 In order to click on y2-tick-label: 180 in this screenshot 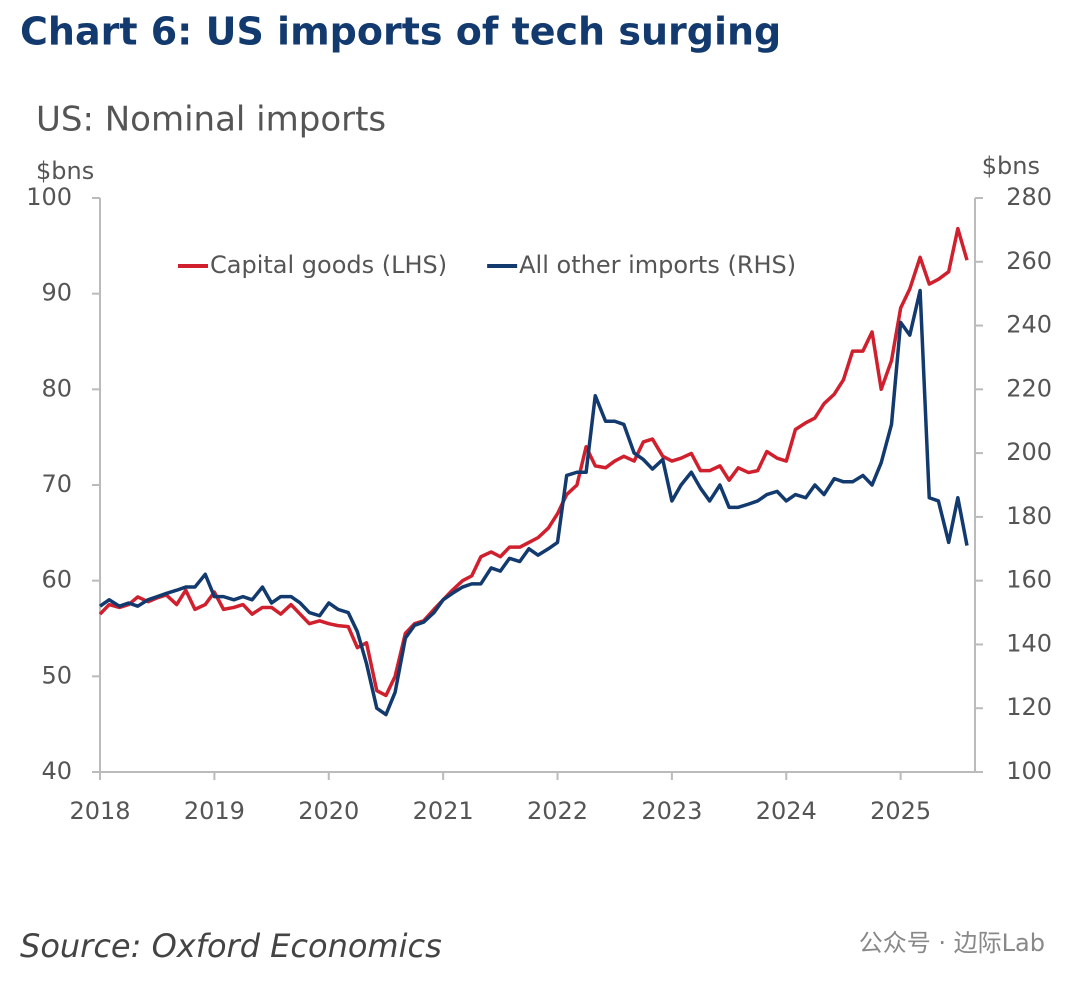, I will do `click(1029, 516)`.